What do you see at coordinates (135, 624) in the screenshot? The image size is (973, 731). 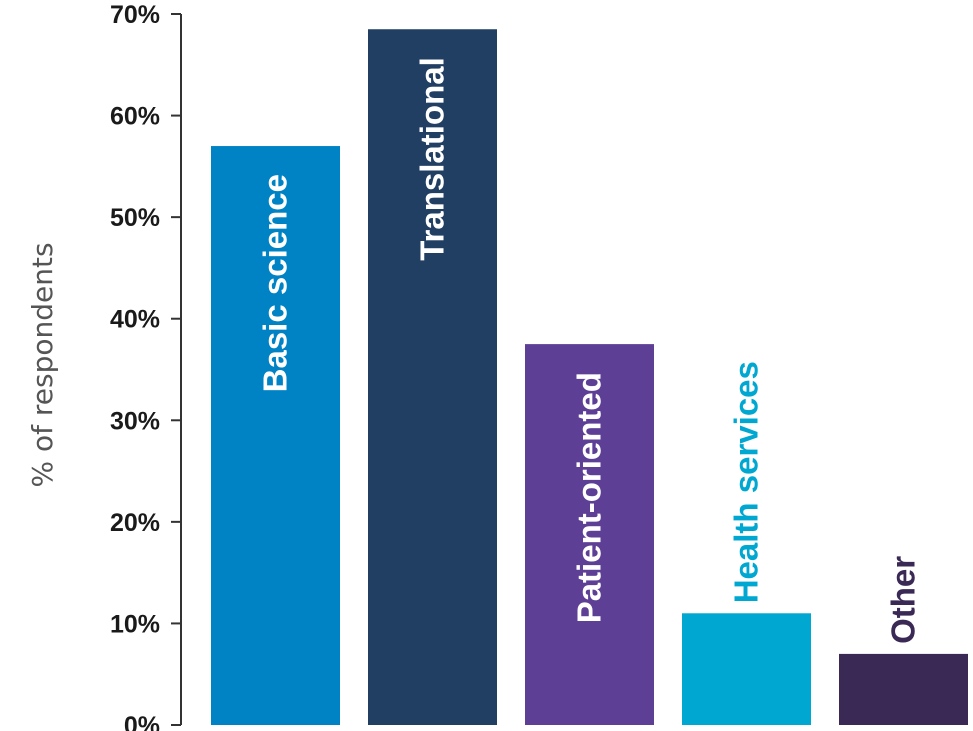 I see `y-tick-label: 10%` at bounding box center [135, 624].